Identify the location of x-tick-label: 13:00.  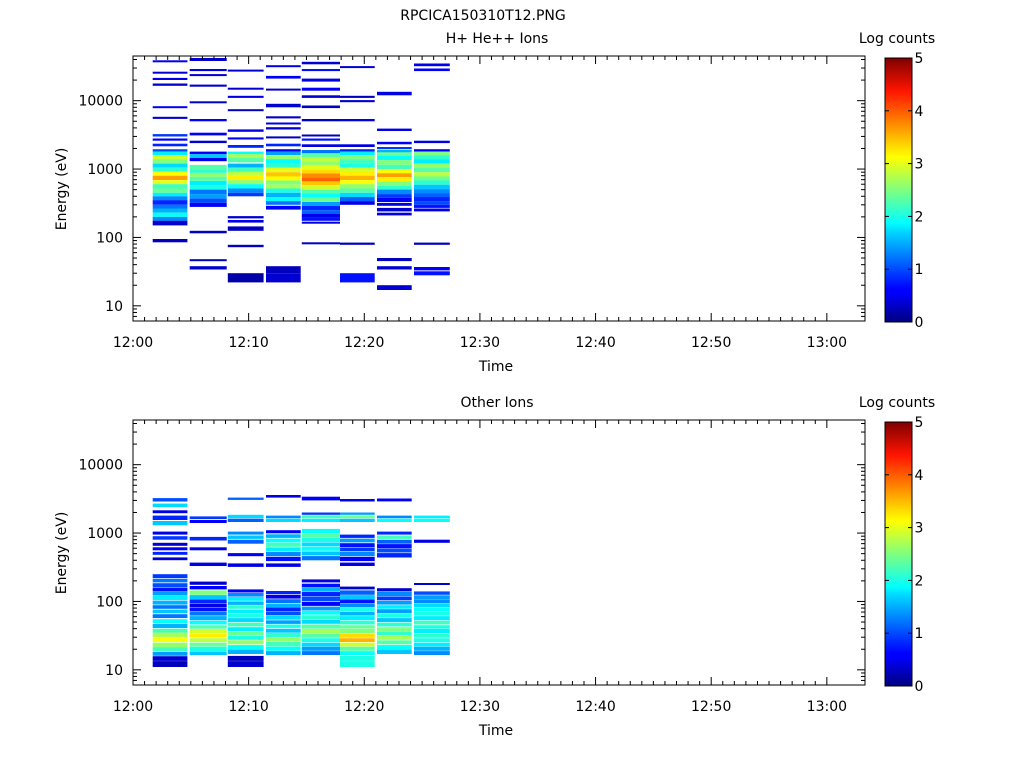
(827, 343).